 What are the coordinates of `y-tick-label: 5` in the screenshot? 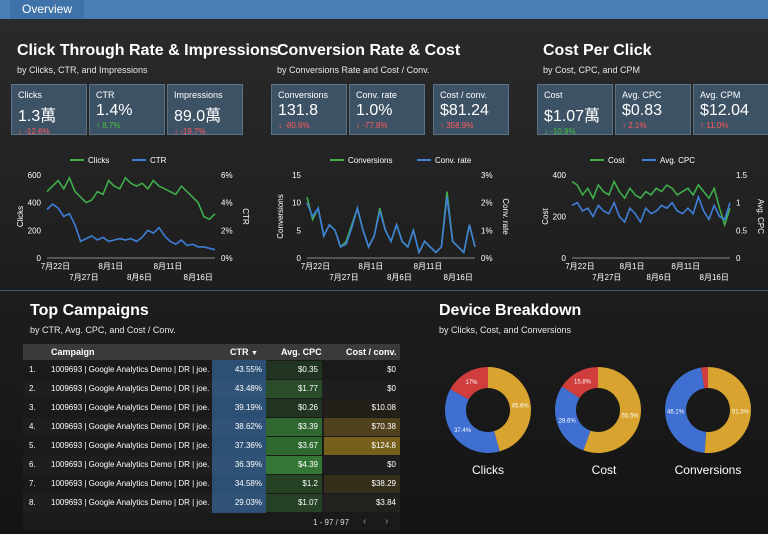 It's located at (299, 230).